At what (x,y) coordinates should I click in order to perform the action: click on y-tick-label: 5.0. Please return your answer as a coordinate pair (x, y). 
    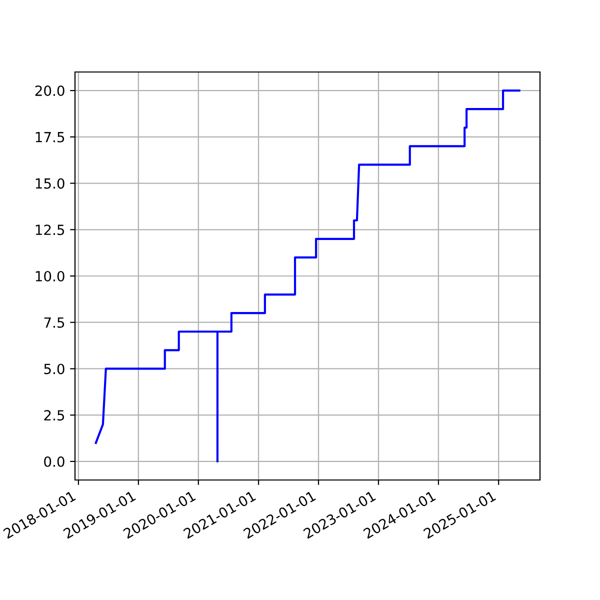
    Looking at the image, I should click on (54, 369).